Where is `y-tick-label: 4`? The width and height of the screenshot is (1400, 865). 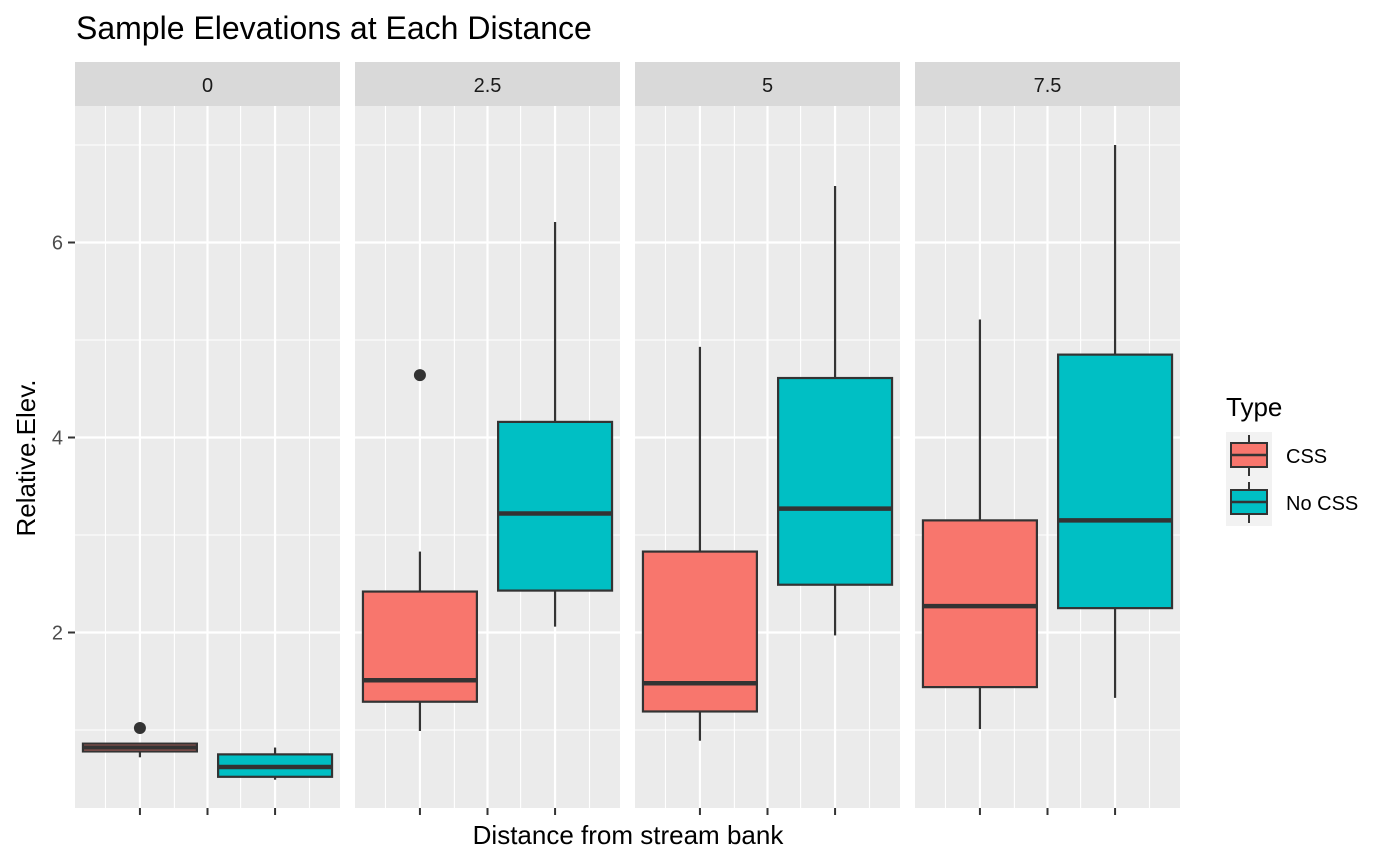 y-tick-label: 4 is located at coordinates (57, 439).